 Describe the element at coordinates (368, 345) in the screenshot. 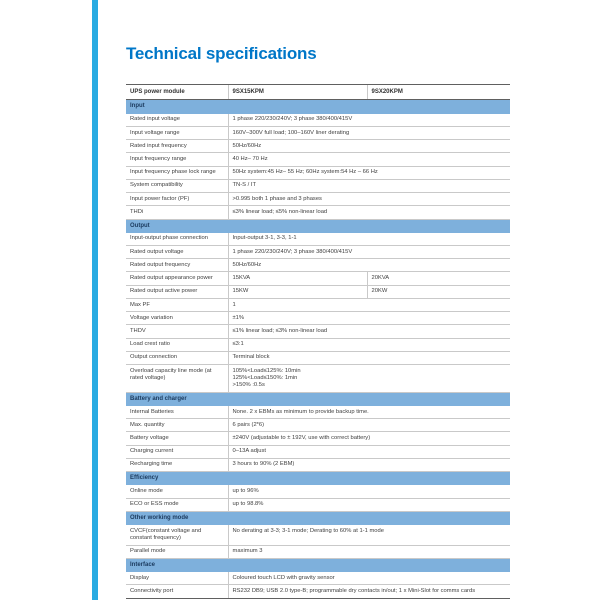

I see `spec-value-cell: ≤3:1` at that location.